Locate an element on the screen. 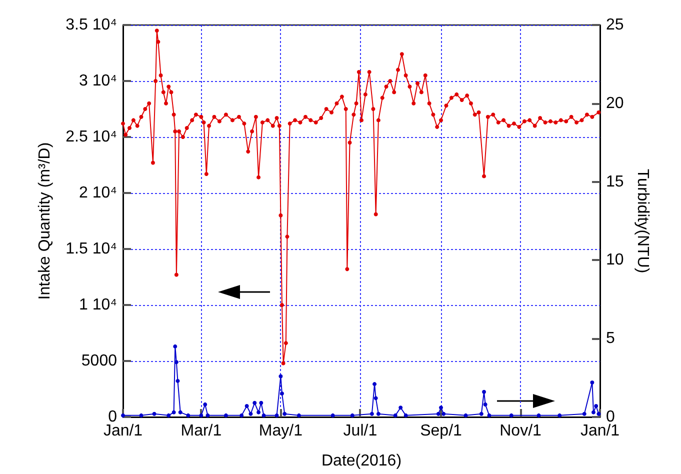 The width and height of the screenshot is (681, 474). x-tick-label: Sep/1 is located at coordinates (441, 431).